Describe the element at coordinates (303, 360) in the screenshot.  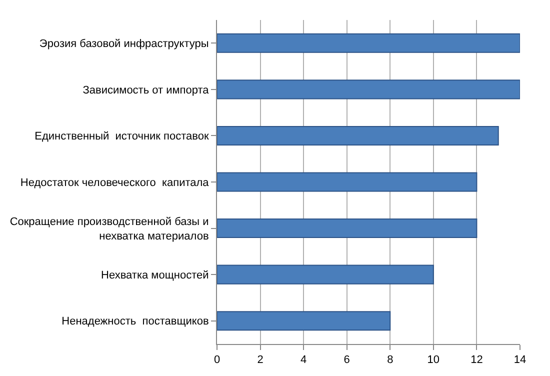
I see `x-tick-label: 4` at that location.